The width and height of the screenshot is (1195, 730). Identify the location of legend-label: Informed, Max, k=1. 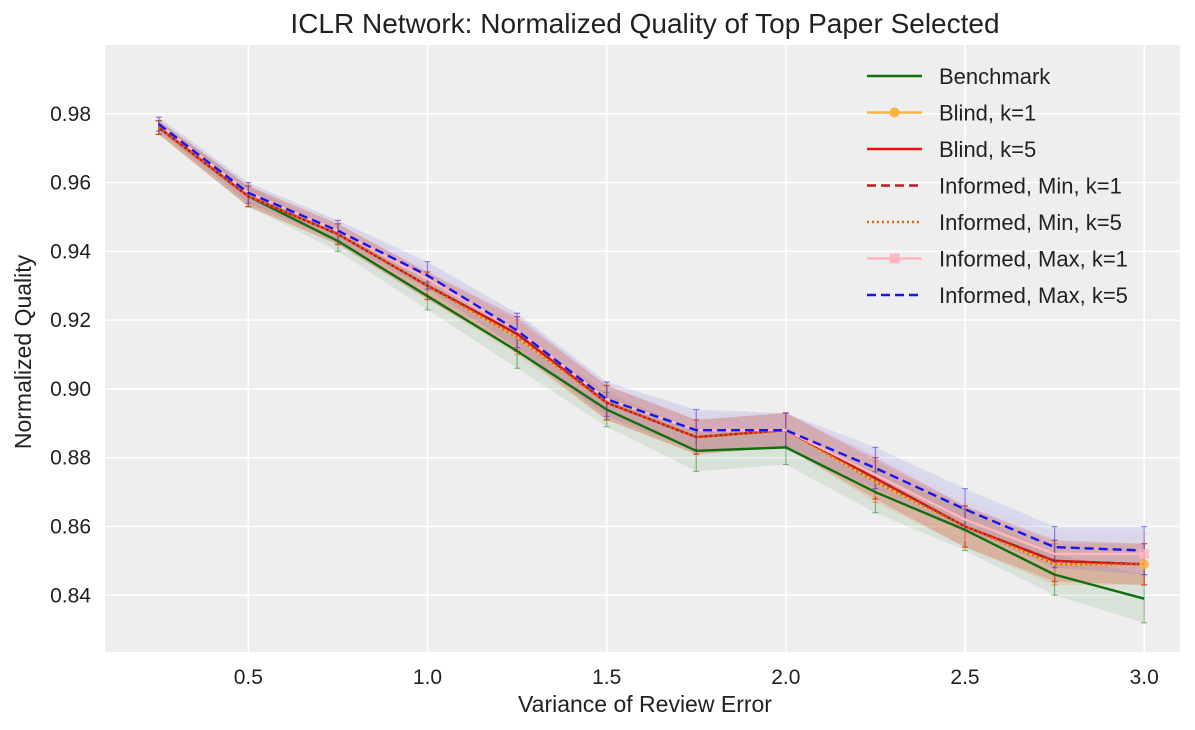
(1033, 259).